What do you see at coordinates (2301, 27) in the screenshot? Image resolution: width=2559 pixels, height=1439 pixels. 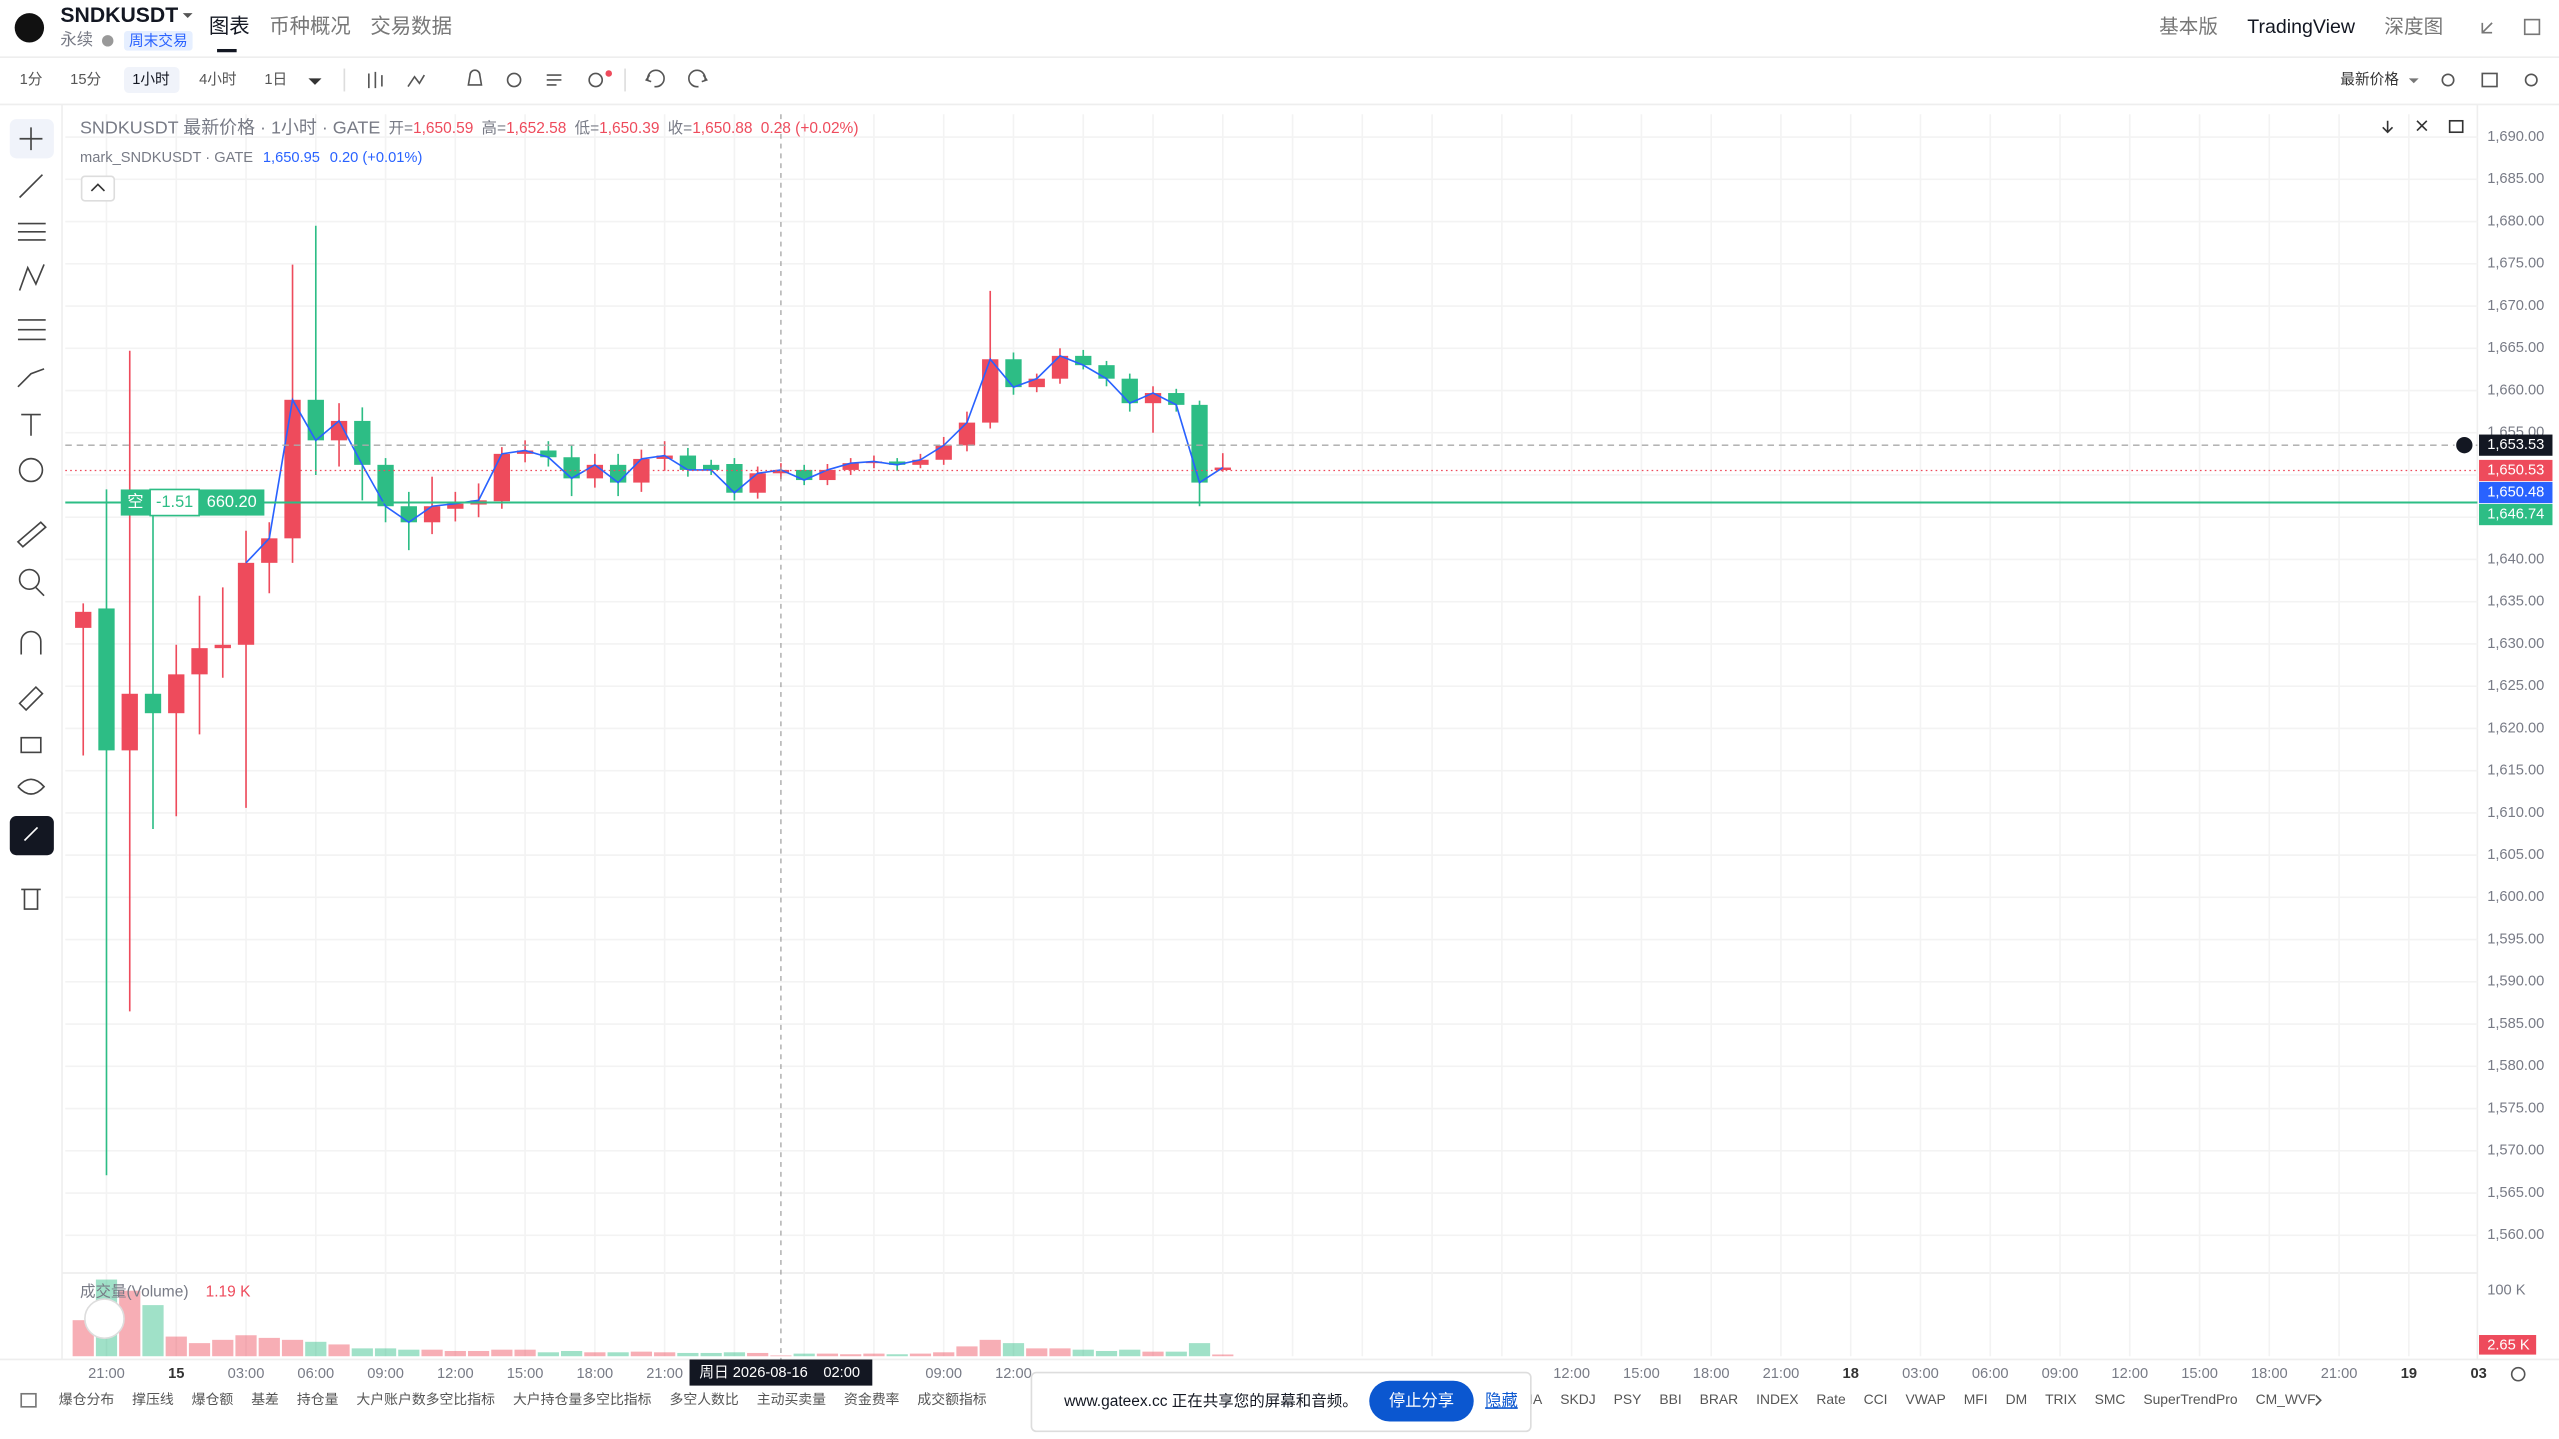 I see `view-tab: TradingView` at bounding box center [2301, 27].